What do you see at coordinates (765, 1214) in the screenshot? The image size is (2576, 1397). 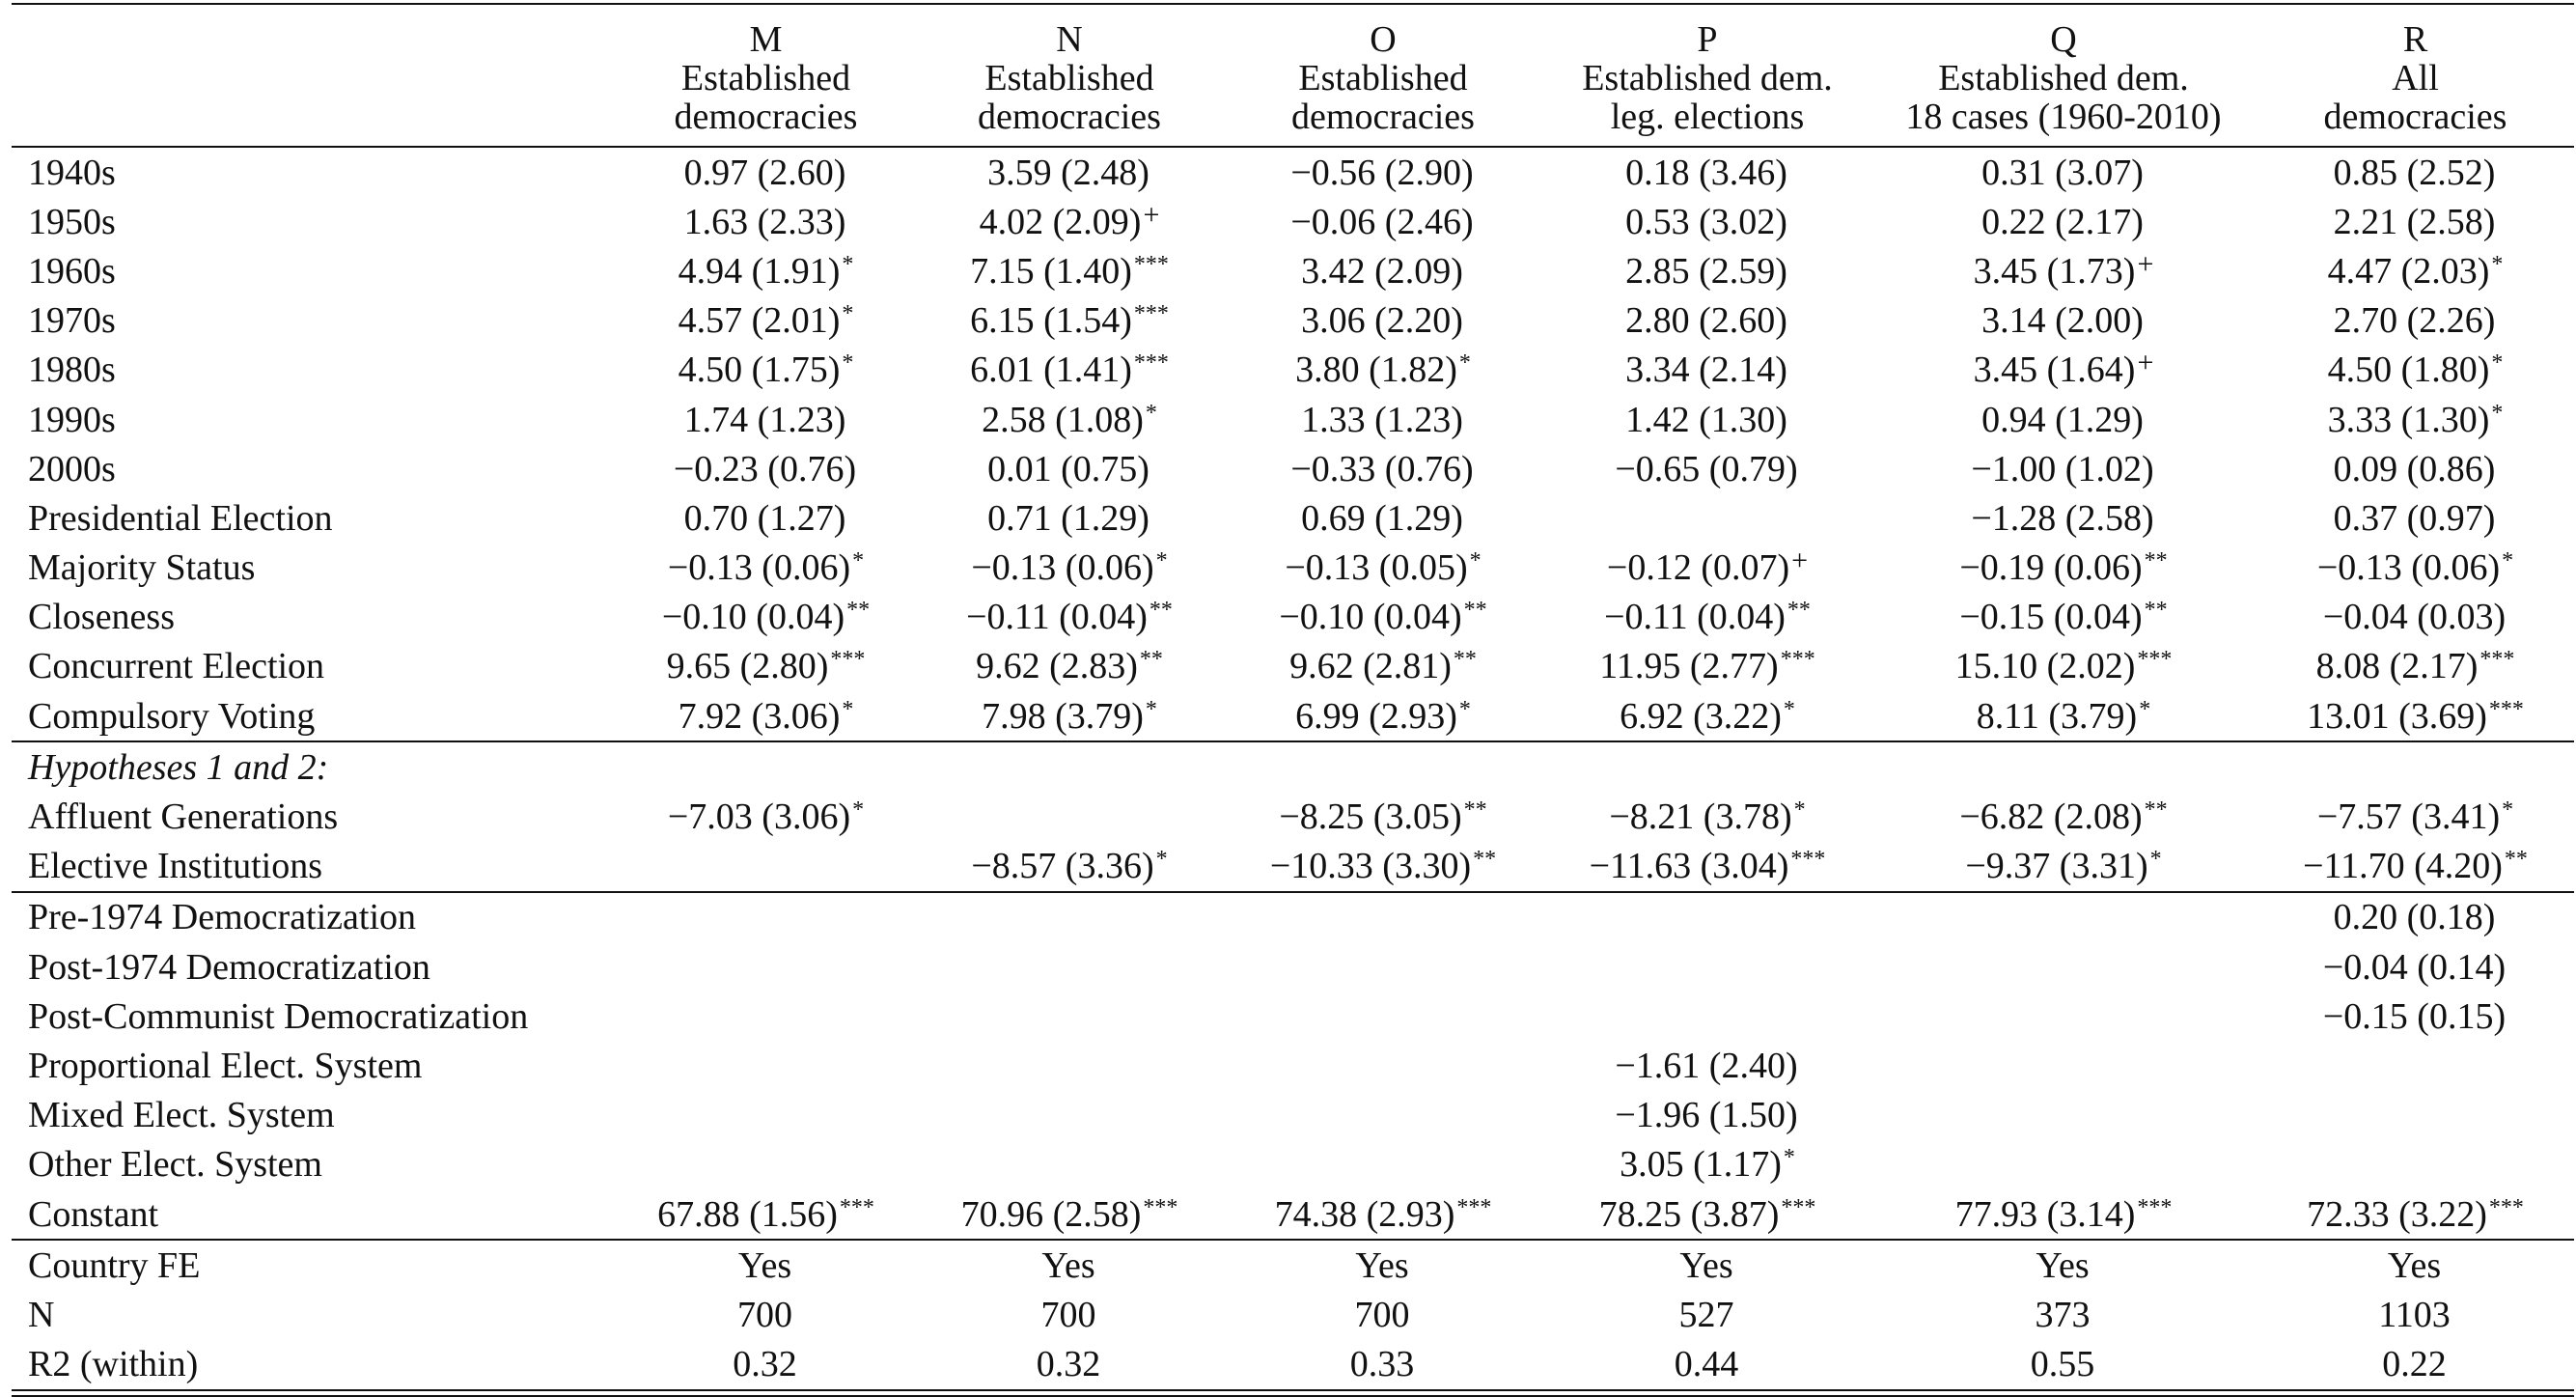 I see `cell-content: 67.88 (1.56)***` at bounding box center [765, 1214].